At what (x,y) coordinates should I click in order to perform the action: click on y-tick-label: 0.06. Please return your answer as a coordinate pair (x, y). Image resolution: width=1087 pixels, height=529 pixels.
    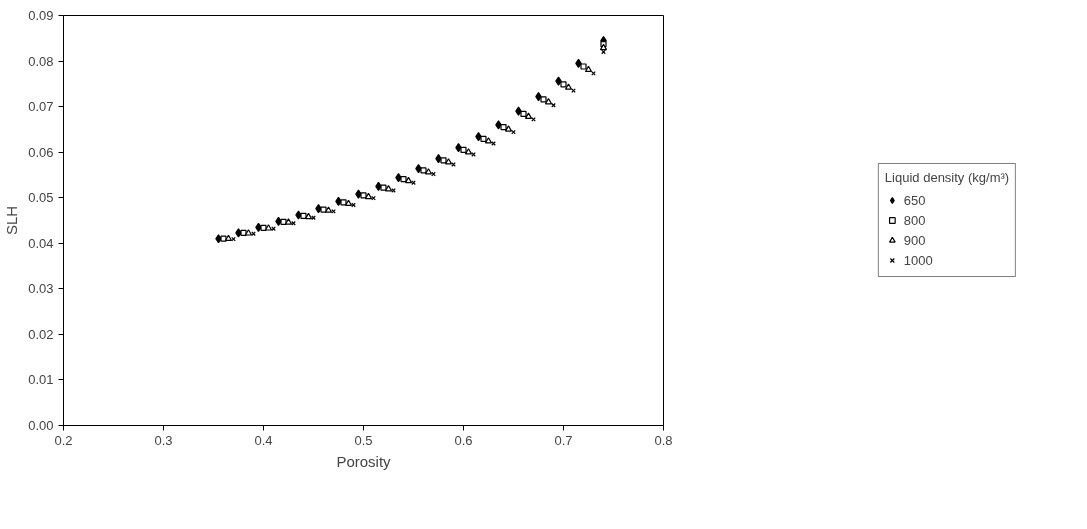
    Looking at the image, I should click on (41, 152).